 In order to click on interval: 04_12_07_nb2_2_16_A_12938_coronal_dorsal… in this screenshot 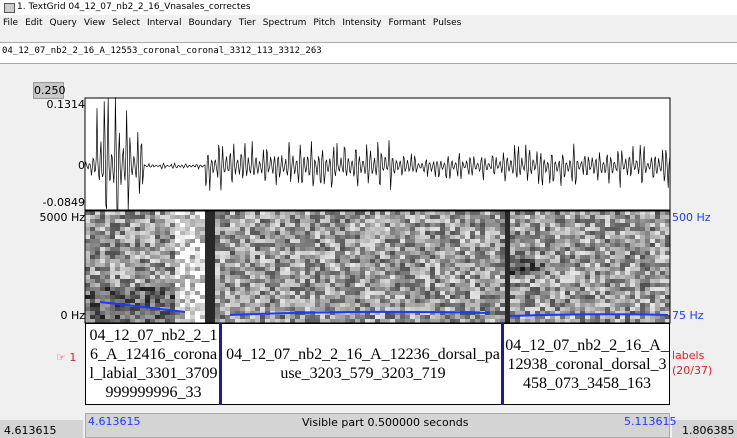, I will do `click(587, 364)`.